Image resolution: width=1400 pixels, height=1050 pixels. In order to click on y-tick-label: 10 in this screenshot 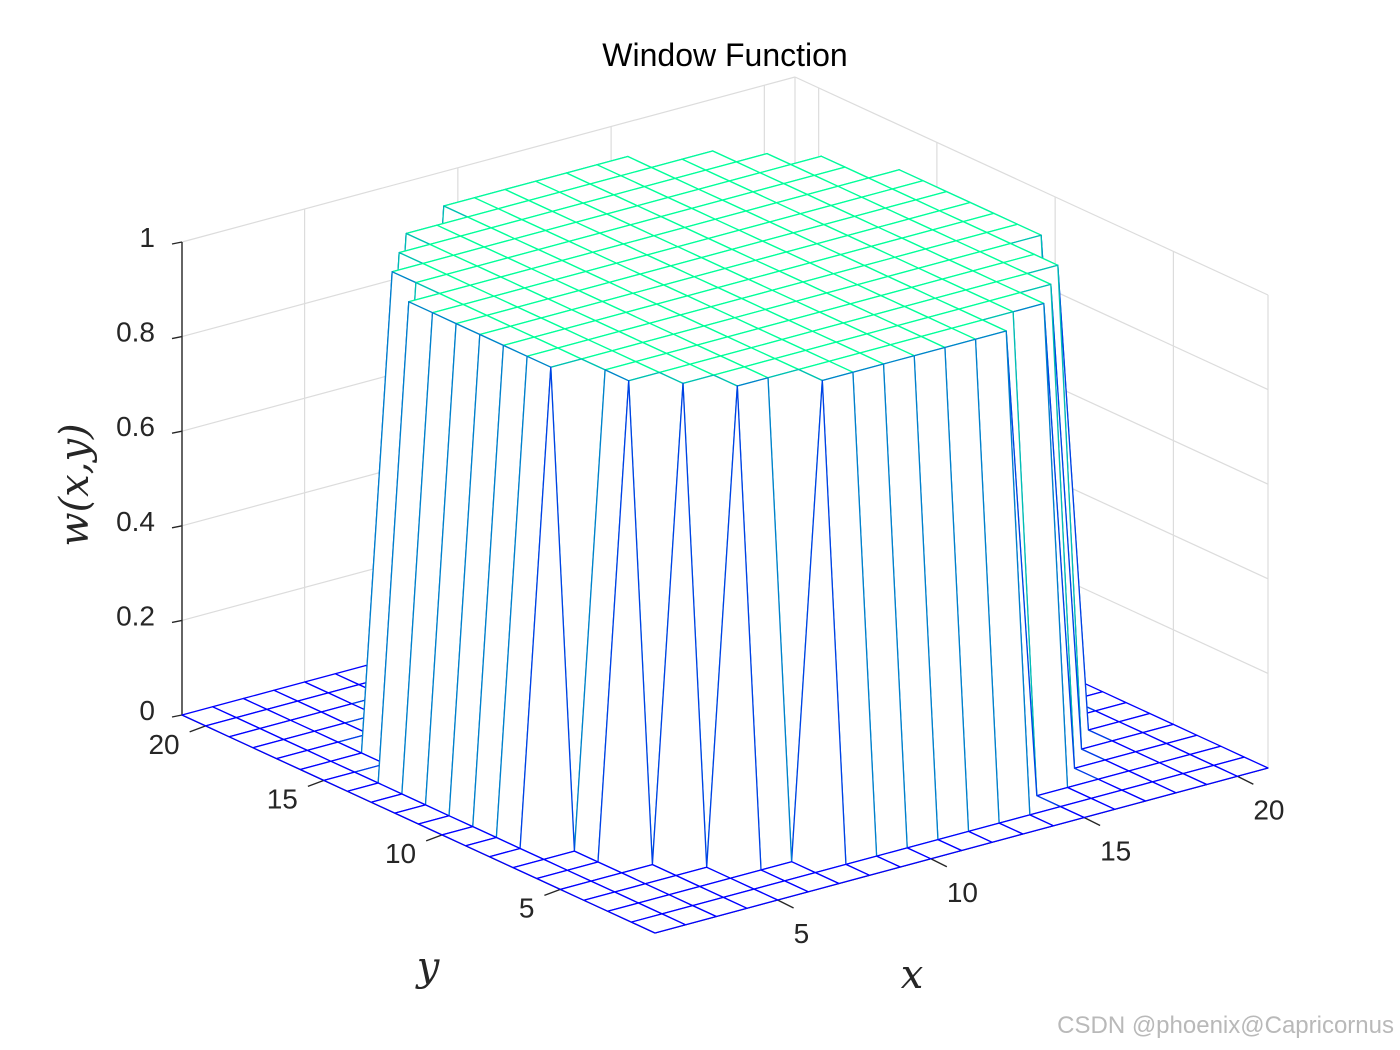, I will do `click(400, 853)`.